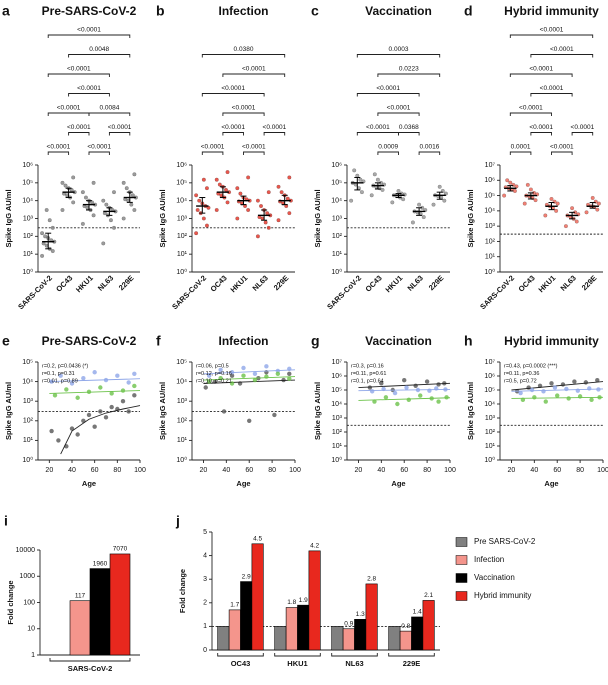 This screenshot has width=608, height=685. What do you see at coordinates (212, 366) in the screenshot?
I see `fit-annotation: r=0.06, p=0.5` at bounding box center [212, 366].